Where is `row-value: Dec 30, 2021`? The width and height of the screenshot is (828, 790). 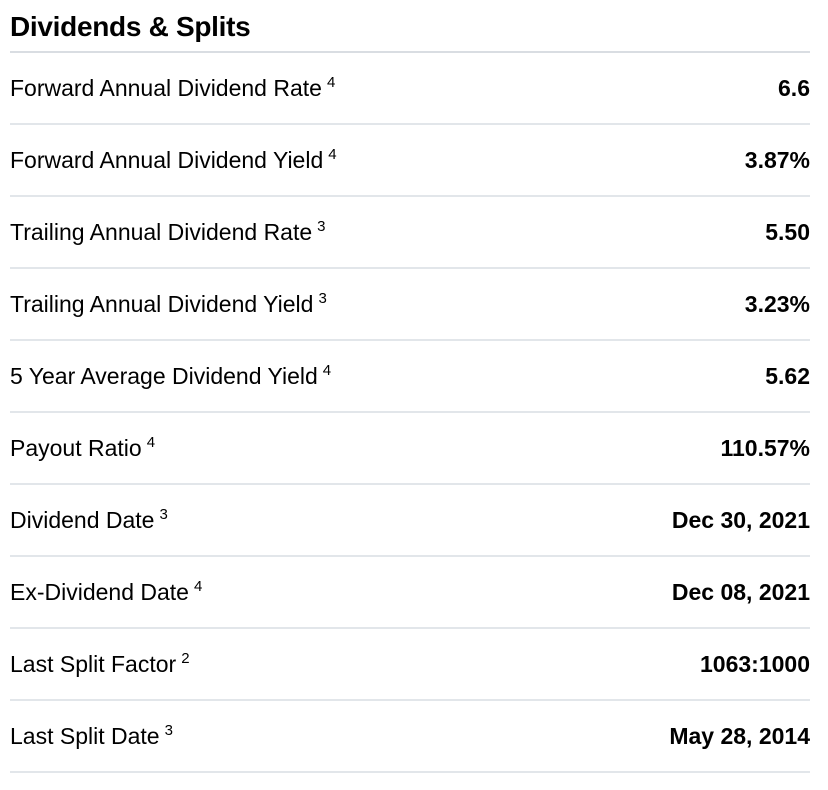 row-value: Dec 30, 2021 is located at coordinates (740, 519).